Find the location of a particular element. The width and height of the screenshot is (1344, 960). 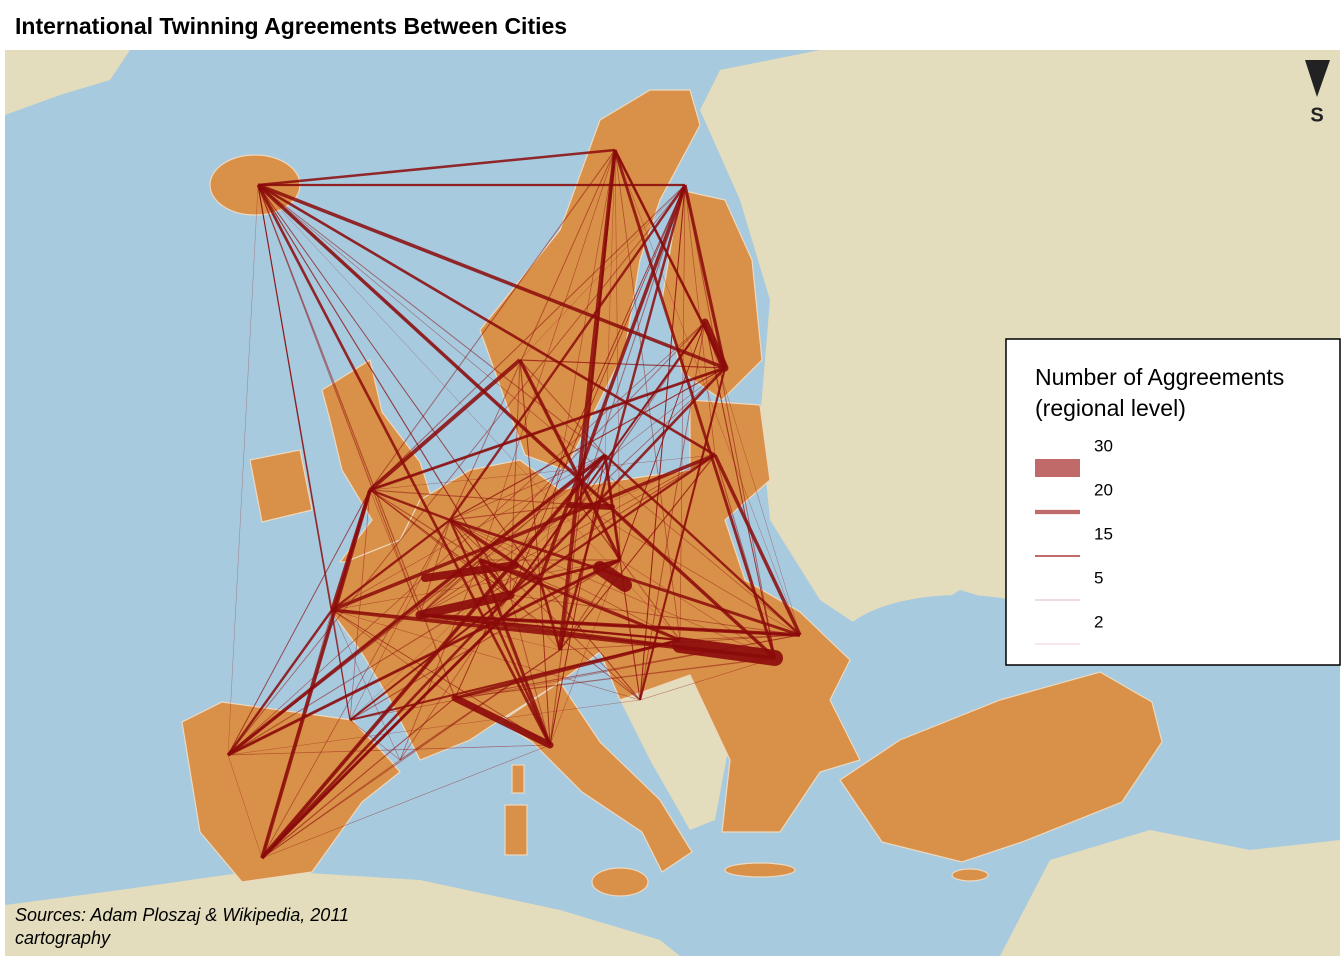

legend-label: 20 is located at coordinates (1103, 489).